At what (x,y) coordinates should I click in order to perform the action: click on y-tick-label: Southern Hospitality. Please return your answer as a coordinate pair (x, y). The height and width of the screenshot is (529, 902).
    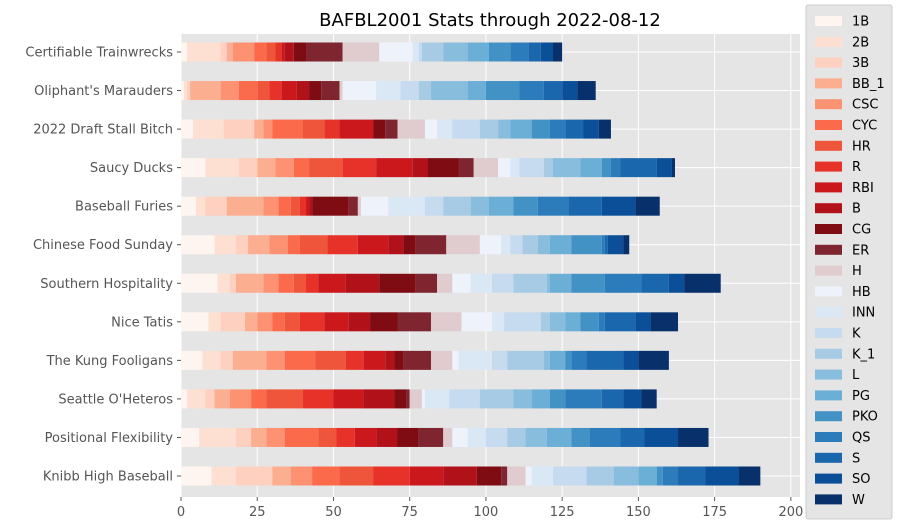
    Looking at the image, I should click on (106, 284).